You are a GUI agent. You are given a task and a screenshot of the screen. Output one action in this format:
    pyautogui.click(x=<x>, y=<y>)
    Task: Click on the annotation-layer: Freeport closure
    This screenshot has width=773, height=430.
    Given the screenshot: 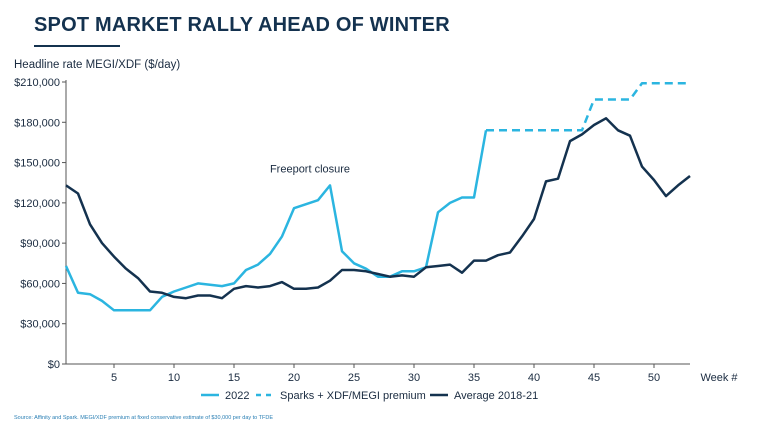 What is the action you would take?
    pyautogui.click(x=310, y=169)
    